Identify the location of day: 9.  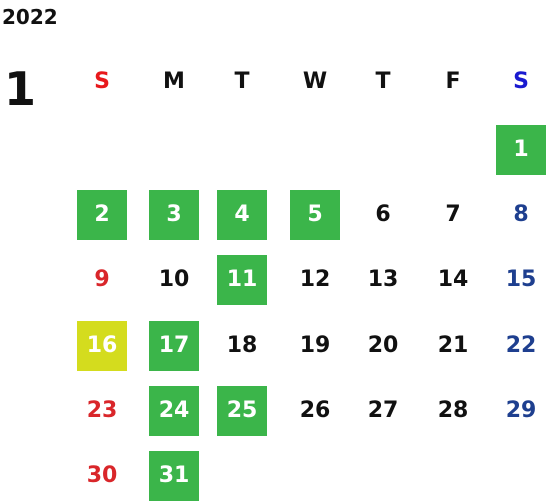
(102, 280).